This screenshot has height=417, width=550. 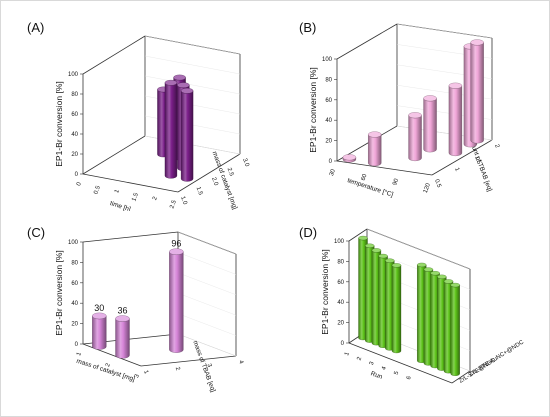 What do you see at coordinates (496, 147) in the screenshot?
I see `z-tick-label: 2` at bounding box center [496, 147].